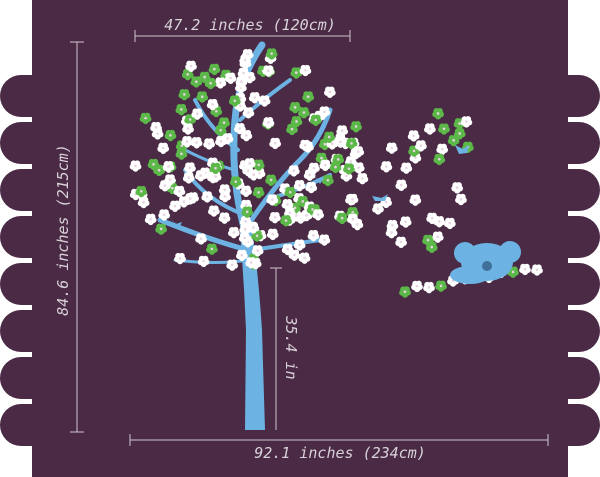 The image size is (600, 477). I want to click on height-label: 84.6 inches (215cm), so click(63, 230).